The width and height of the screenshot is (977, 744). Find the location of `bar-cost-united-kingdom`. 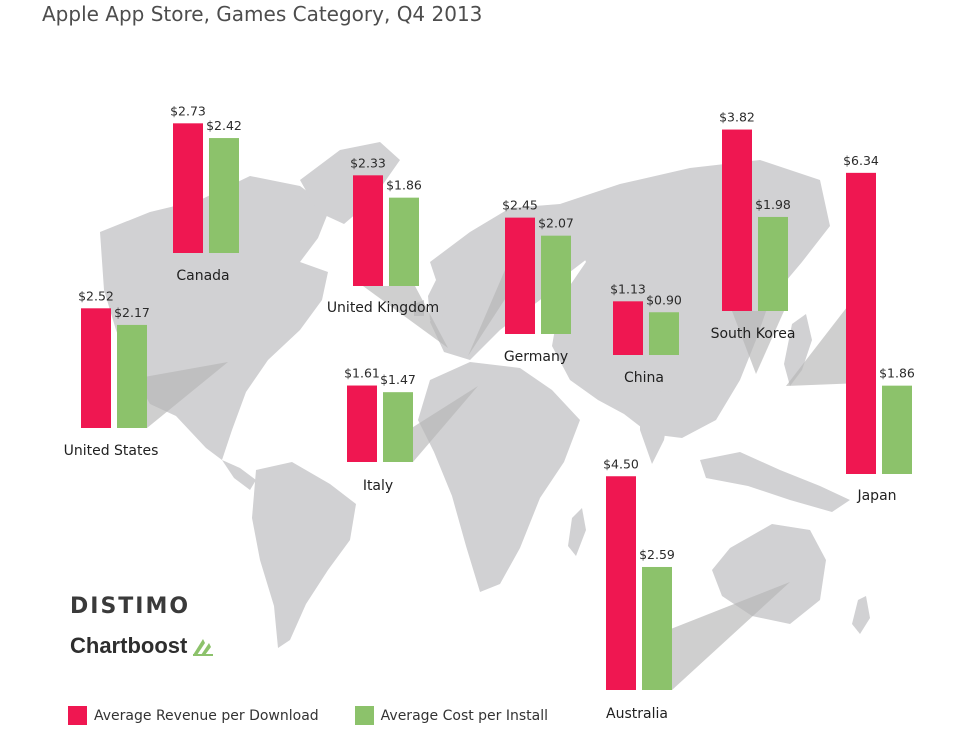

bar-cost-united-kingdom is located at coordinates (404, 241).